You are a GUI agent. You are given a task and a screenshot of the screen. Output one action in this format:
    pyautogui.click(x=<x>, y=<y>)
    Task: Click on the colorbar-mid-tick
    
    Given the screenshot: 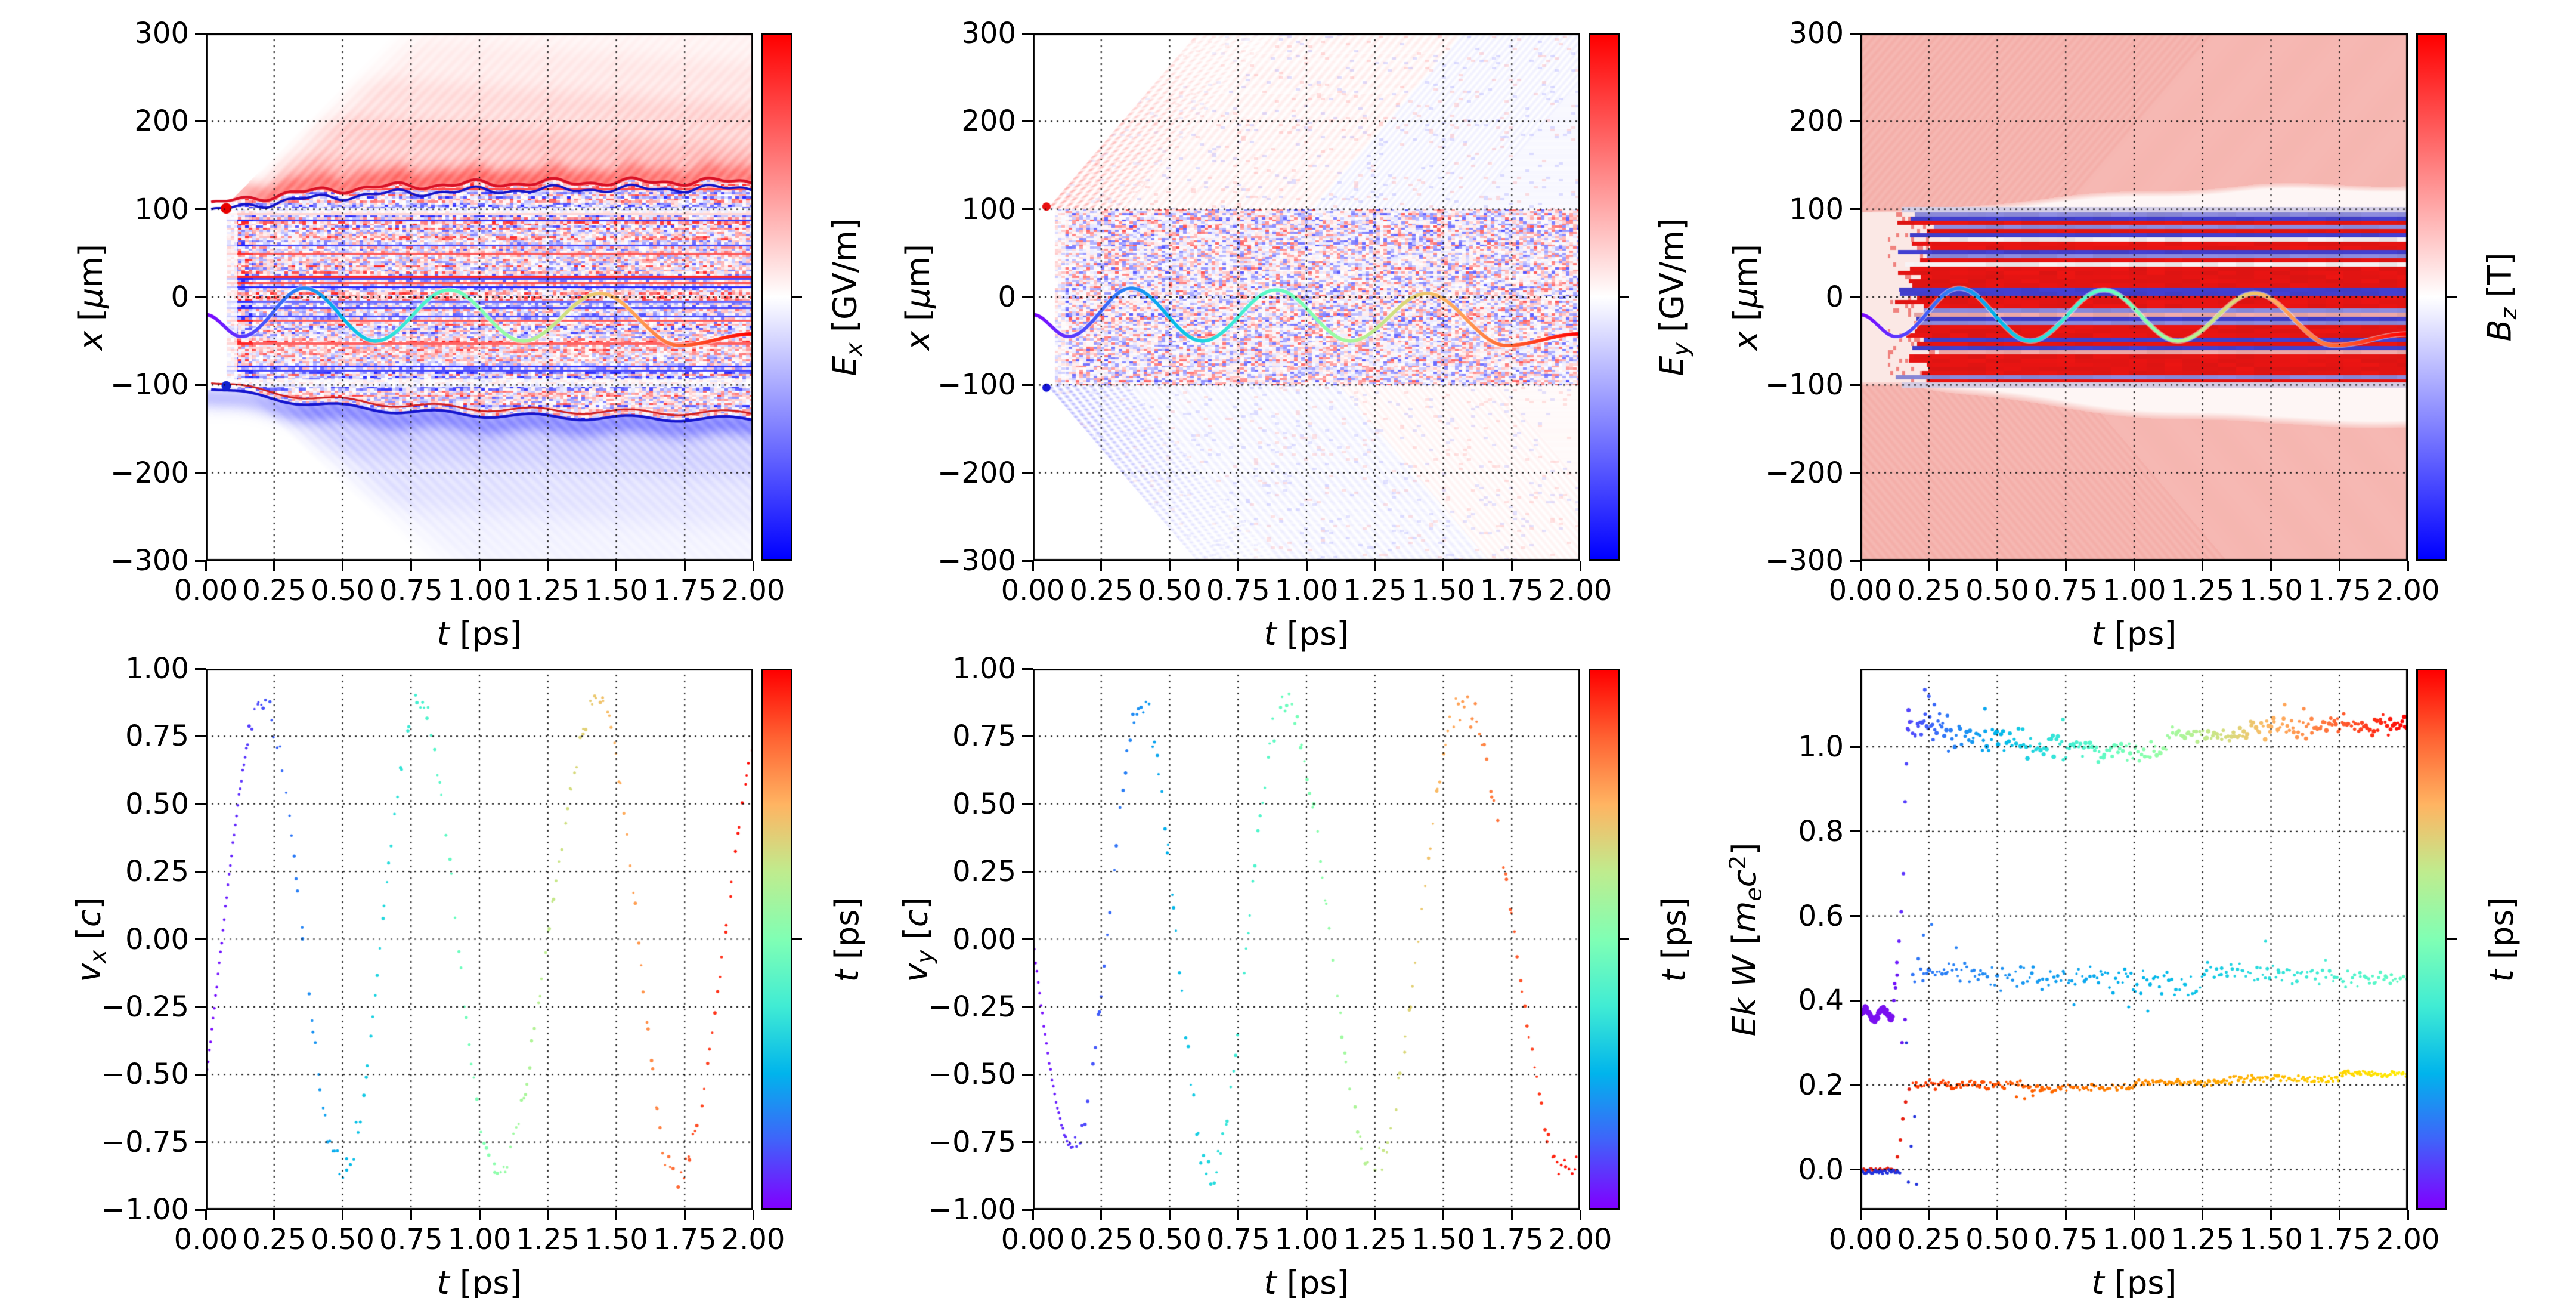 What is the action you would take?
    pyautogui.click(x=2452, y=297)
    